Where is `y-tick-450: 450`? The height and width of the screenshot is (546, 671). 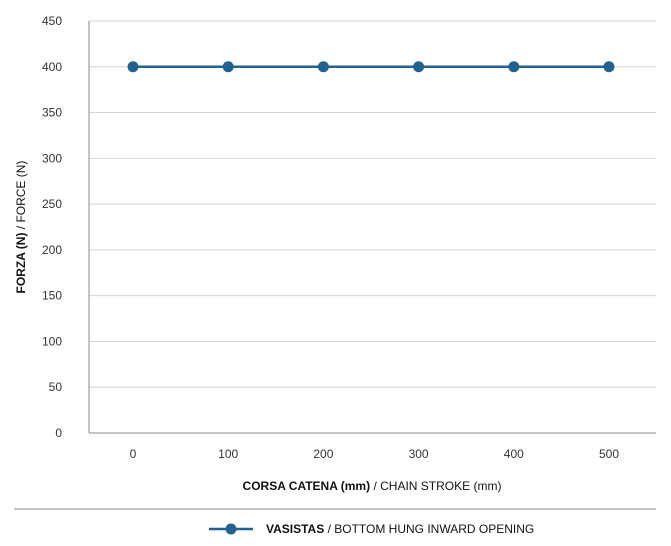
y-tick-450: 450 is located at coordinates (52, 21).